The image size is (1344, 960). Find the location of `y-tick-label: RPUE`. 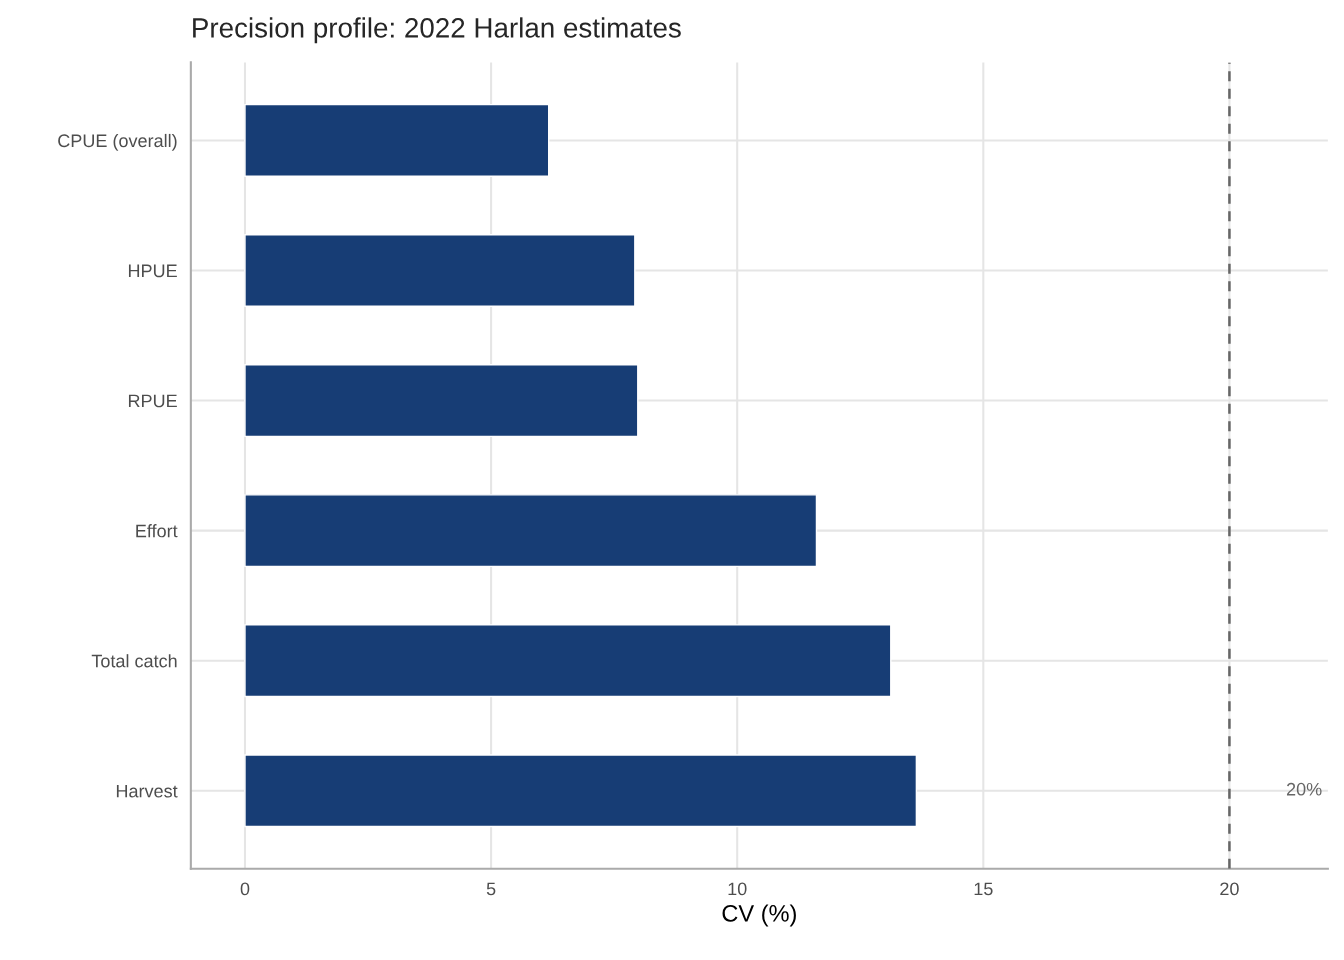

y-tick-label: RPUE is located at coordinates (152, 401).